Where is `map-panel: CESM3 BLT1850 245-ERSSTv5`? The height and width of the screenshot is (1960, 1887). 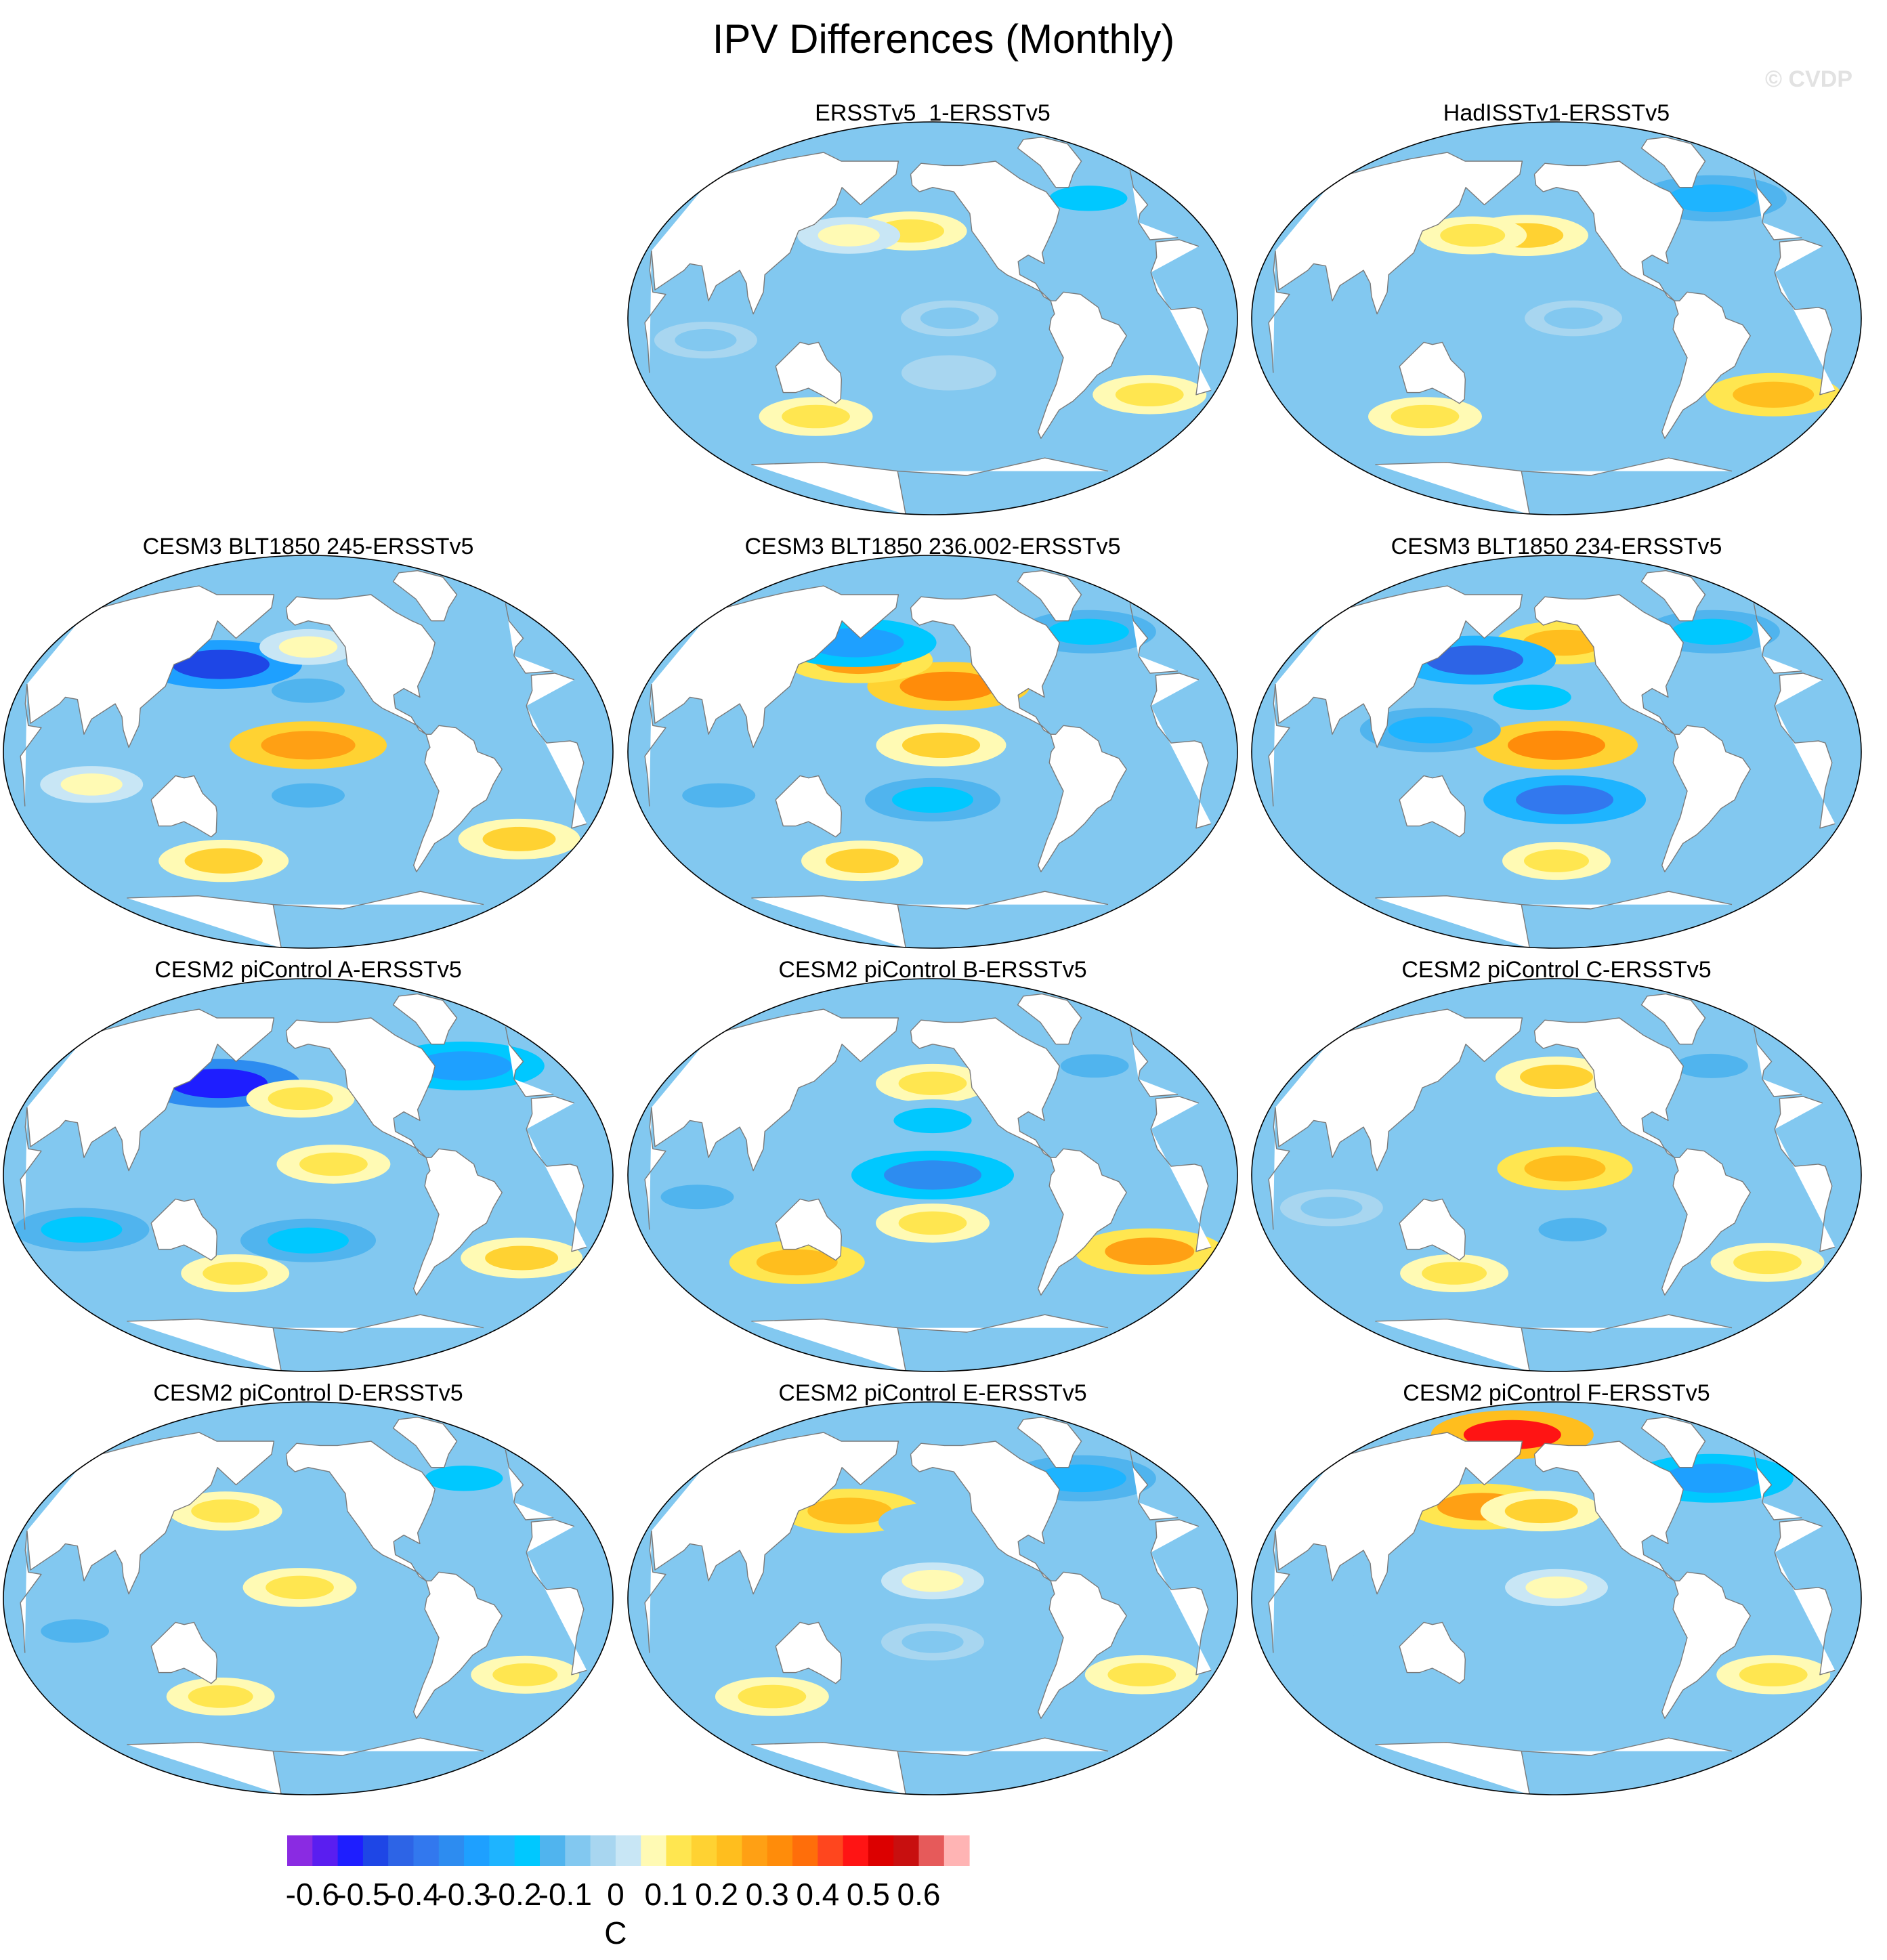
map-panel: CESM3 BLT1850 245-ERSSTv5 is located at coordinates (309, 741).